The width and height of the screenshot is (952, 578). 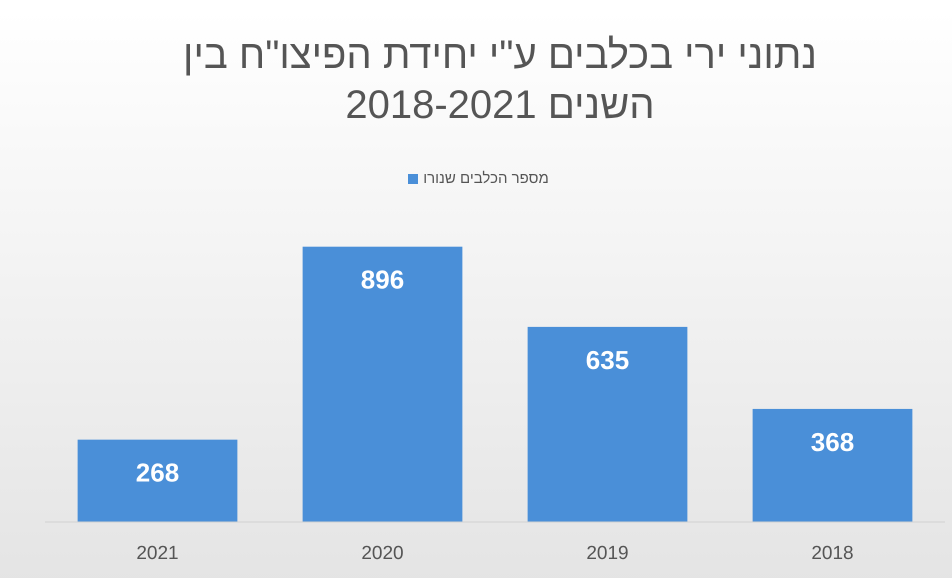 What do you see at coordinates (500, 80) in the screenshot?
I see `chart-title: נתוני ירי בכלבים ע"י יחידת הפיצו"ח בין השנים 2018-2021` at bounding box center [500, 80].